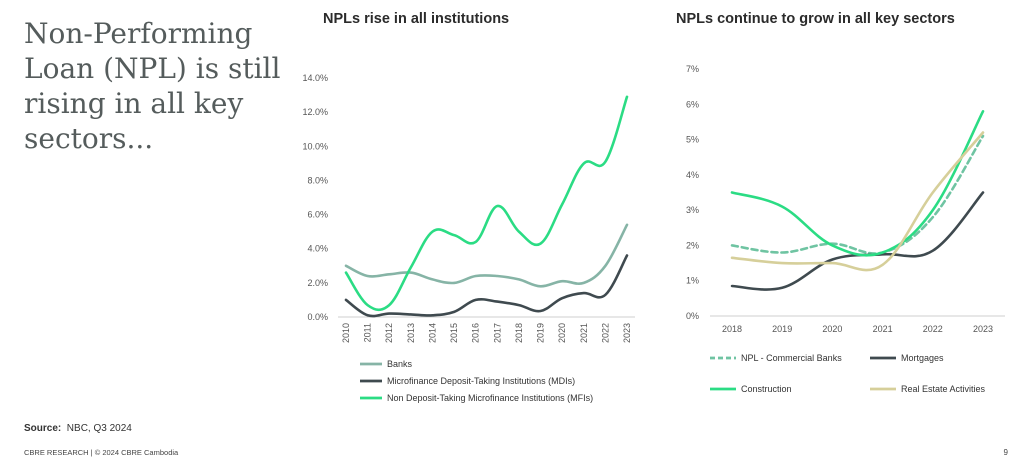 This screenshot has width=1024, height=468. I want to click on chart2-x-tick-label: 2021, so click(883, 329).